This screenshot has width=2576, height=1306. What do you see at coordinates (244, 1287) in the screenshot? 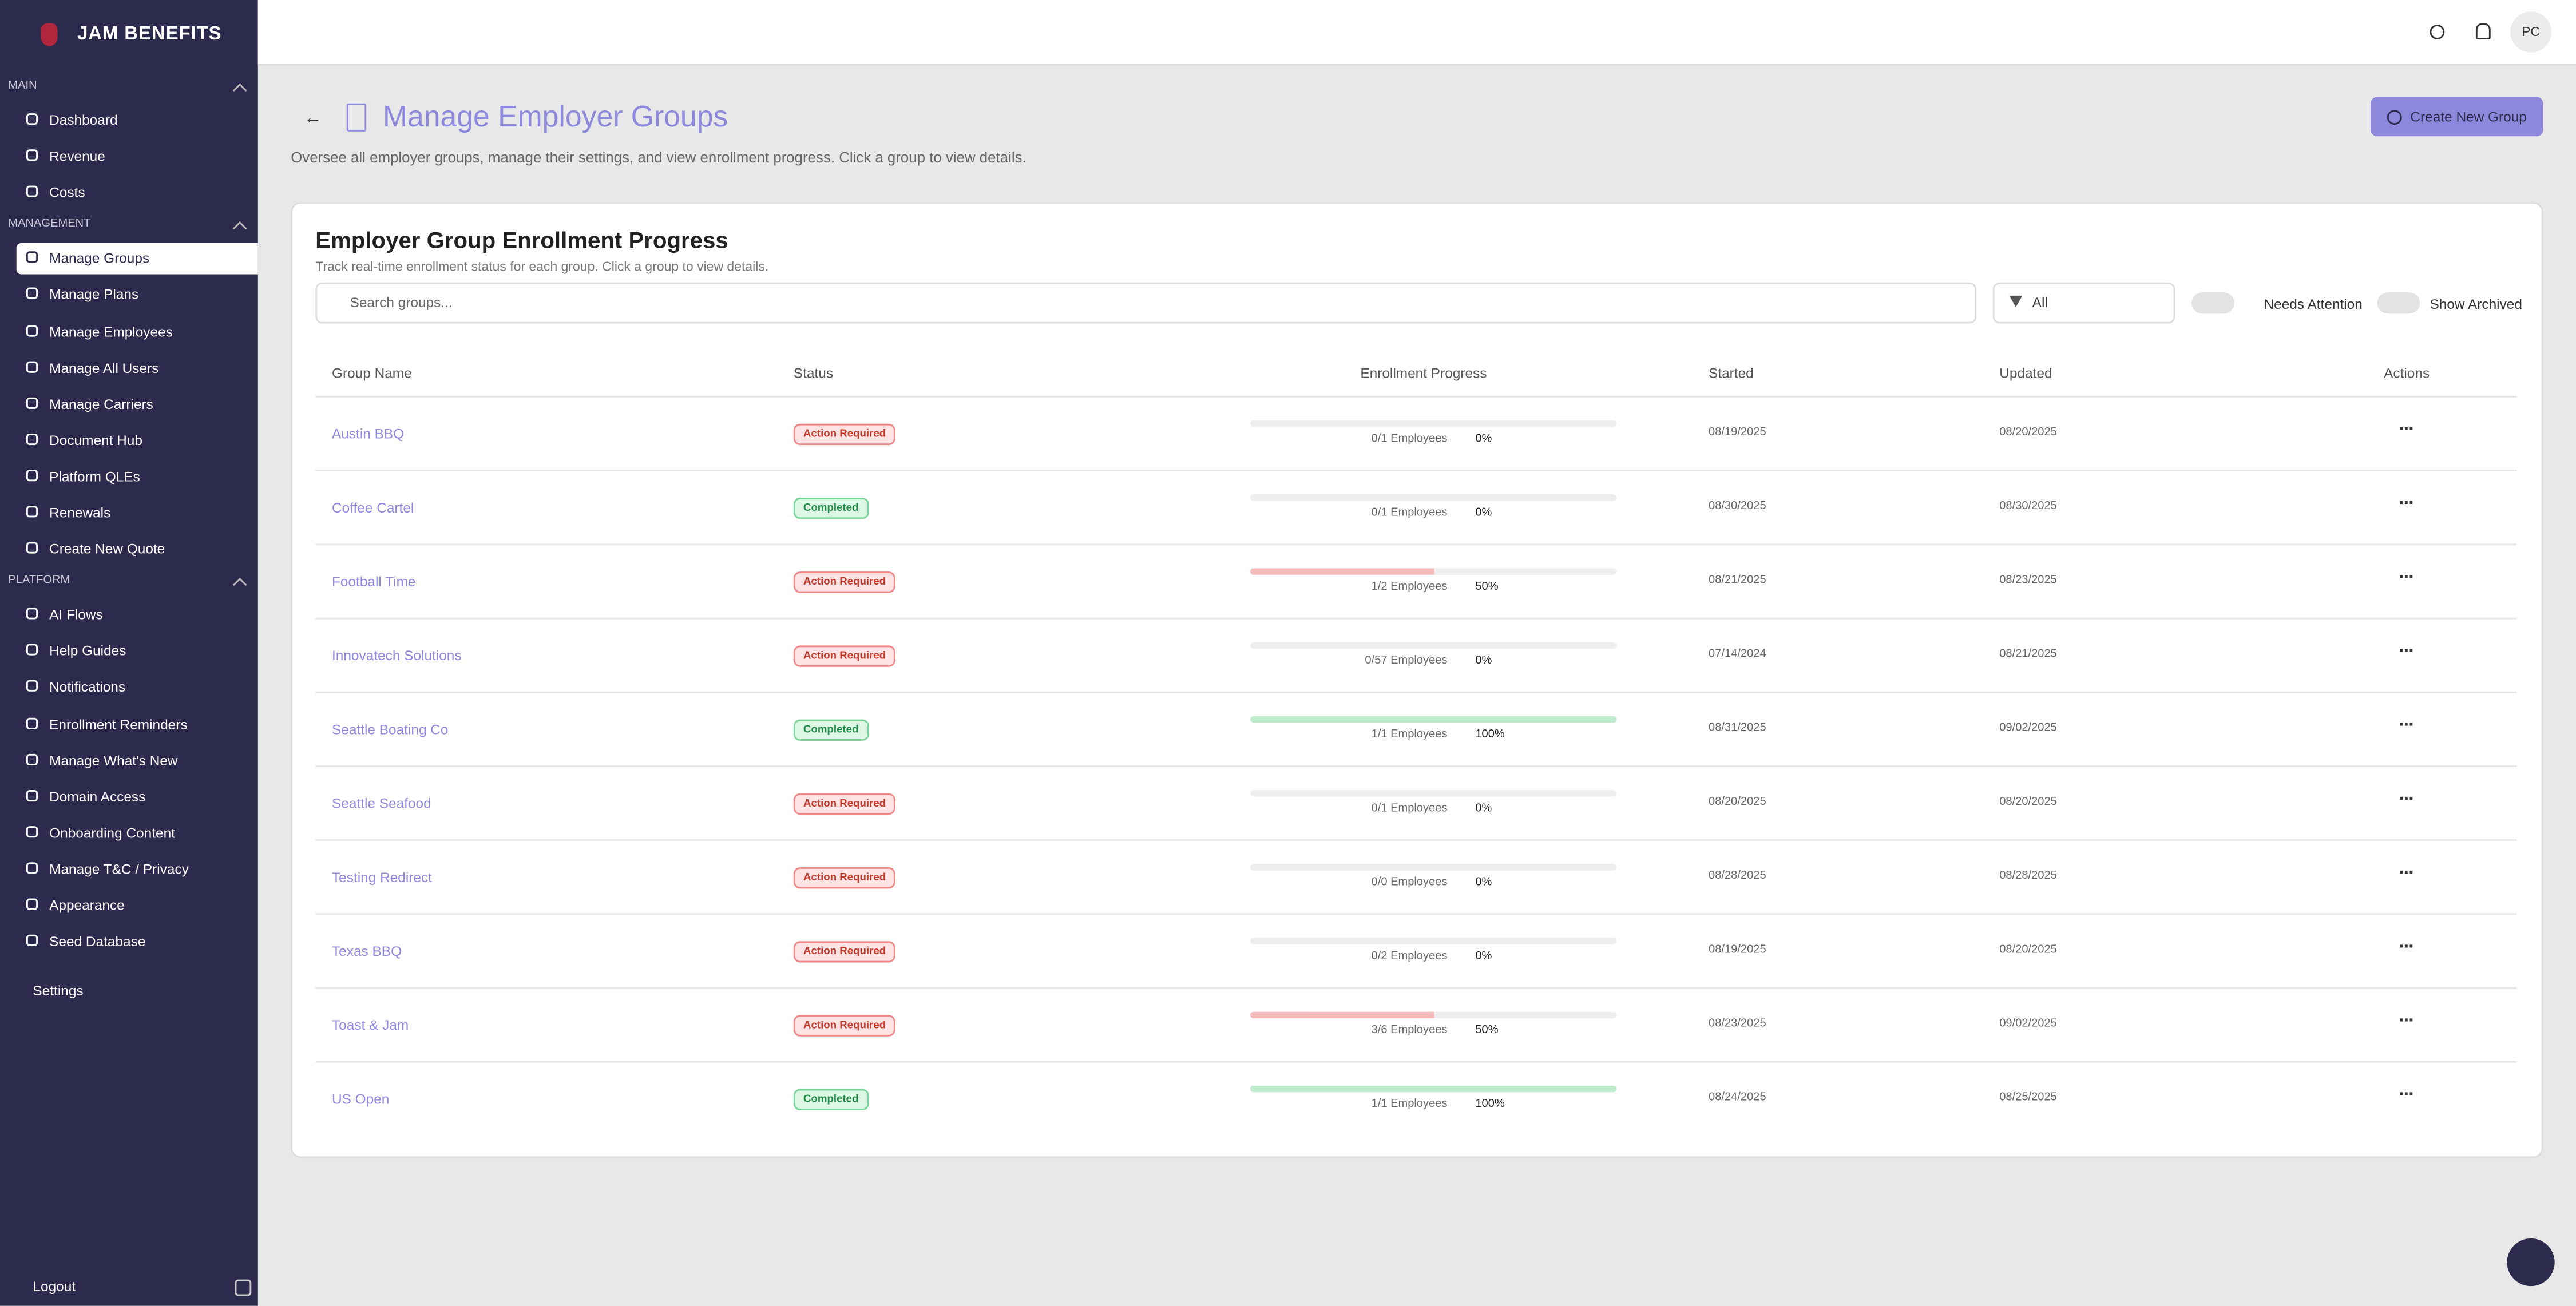
I see `sidebar-toggle` at bounding box center [244, 1287].